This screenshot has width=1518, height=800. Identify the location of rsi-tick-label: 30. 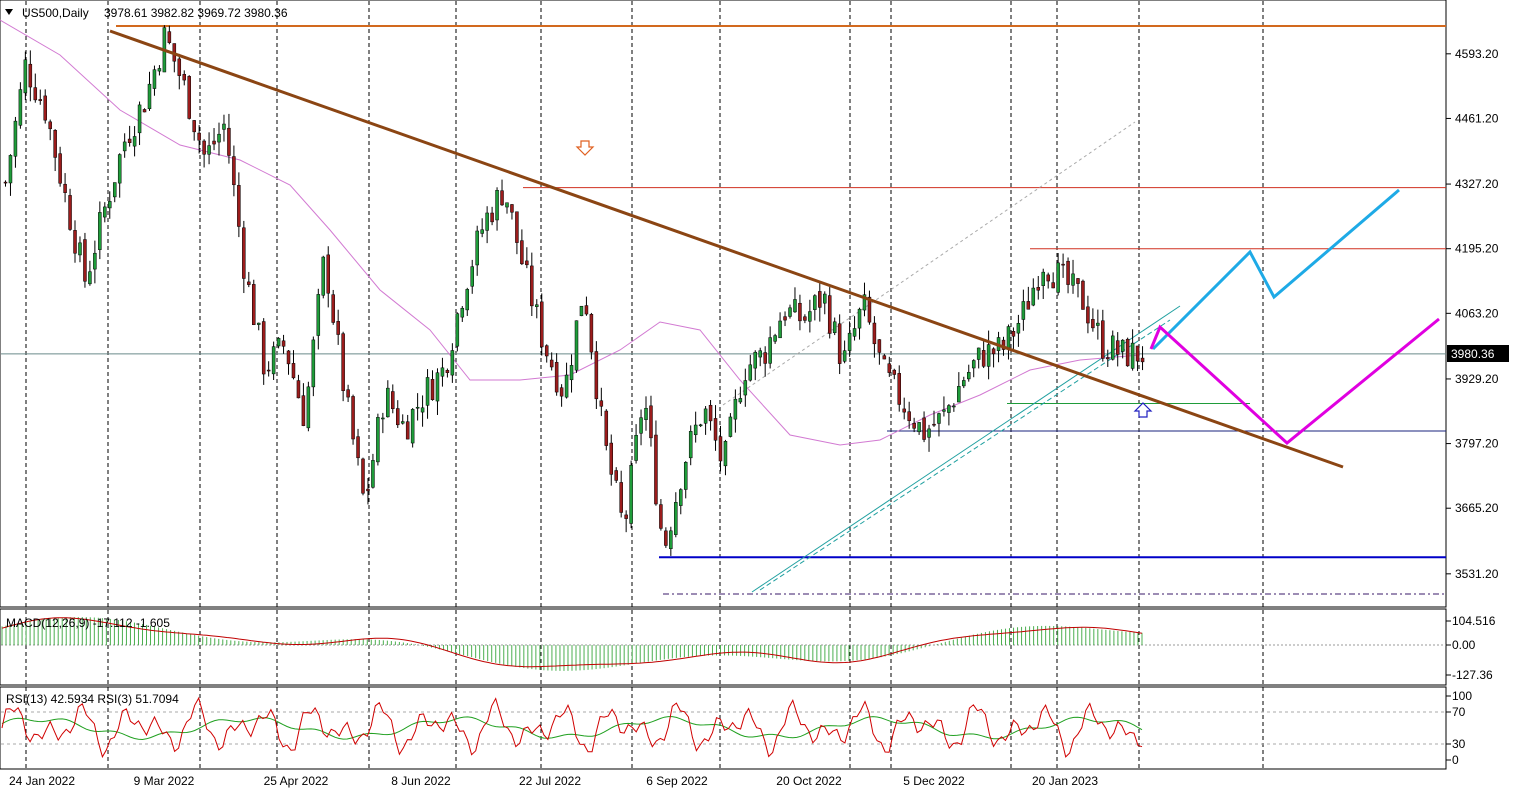
(1459, 744).